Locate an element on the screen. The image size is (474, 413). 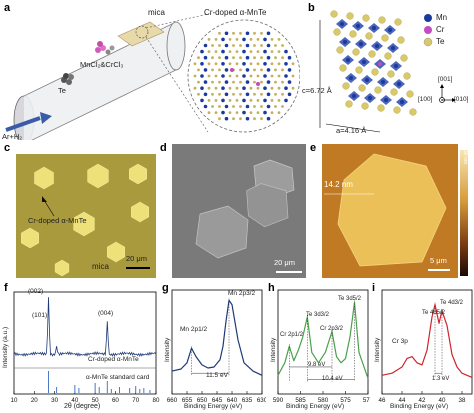
tube-end-far is located at coordinates (176, 46).